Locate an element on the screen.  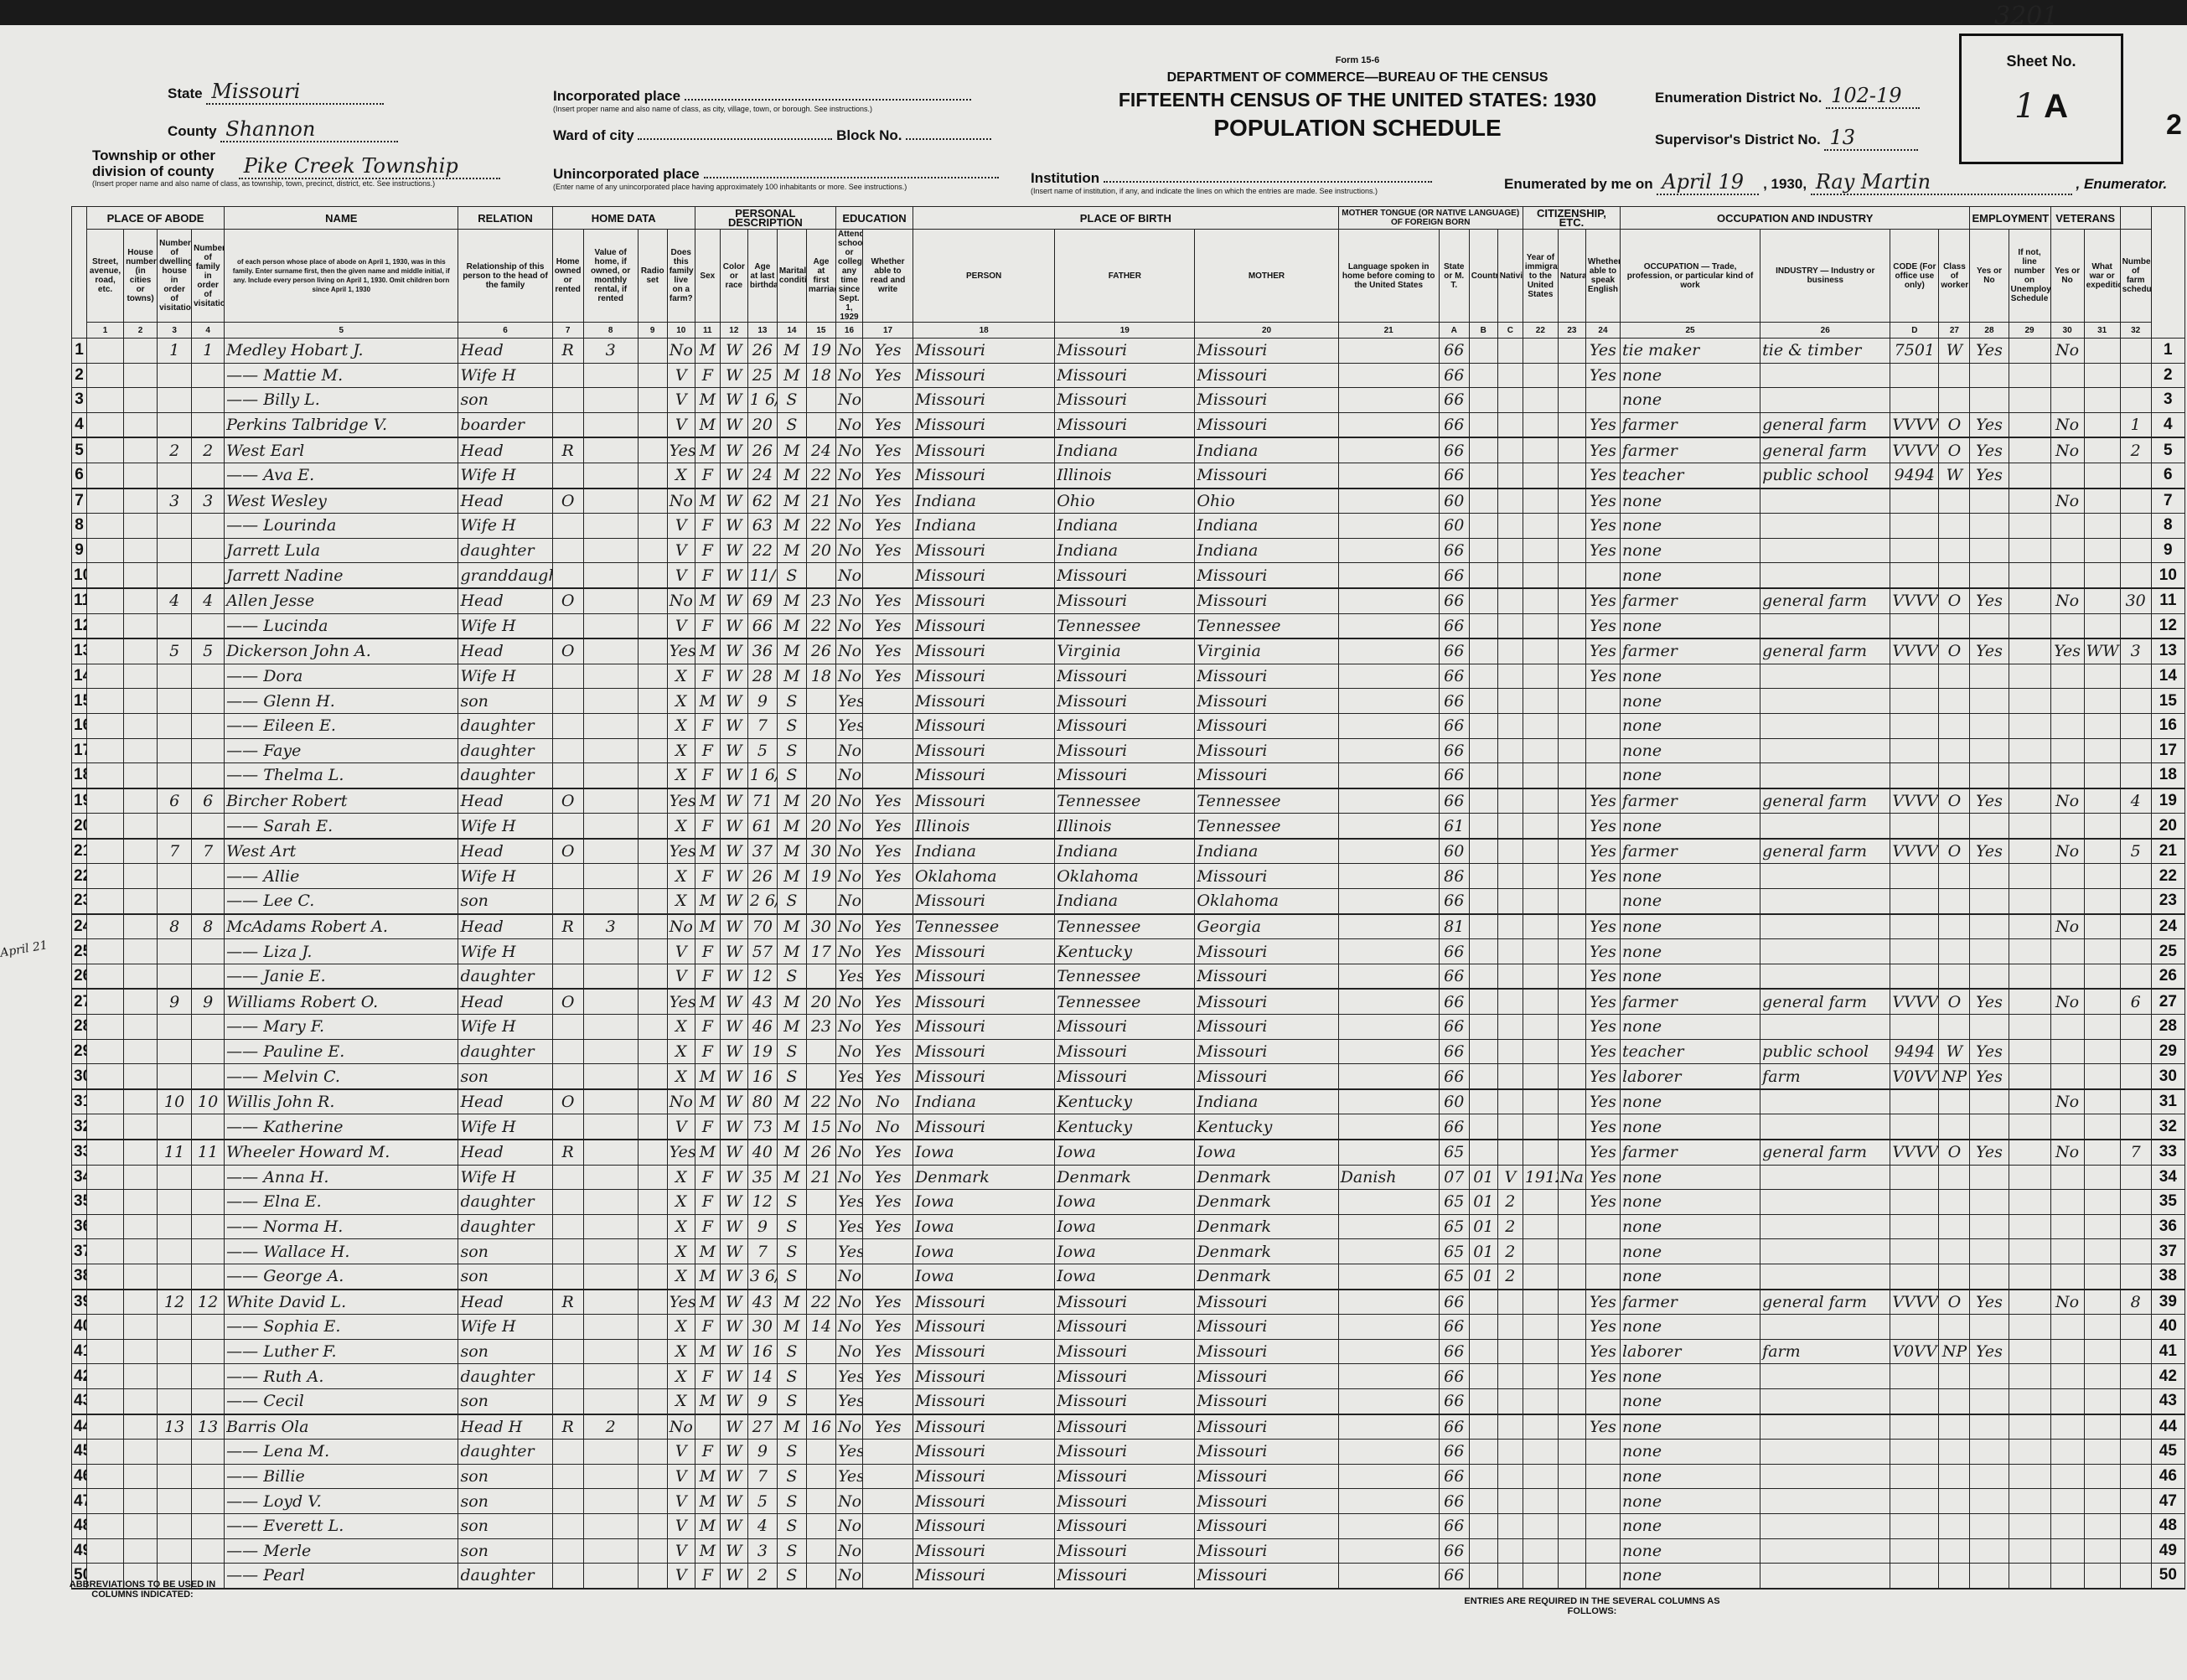
line-number: 9 is located at coordinates (79, 550).